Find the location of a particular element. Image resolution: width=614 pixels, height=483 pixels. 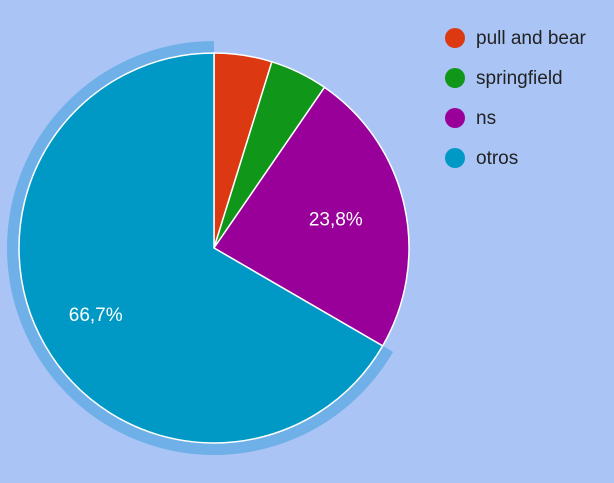

legend-item-pull-and-bear: pull and bear is located at coordinates (516, 38).